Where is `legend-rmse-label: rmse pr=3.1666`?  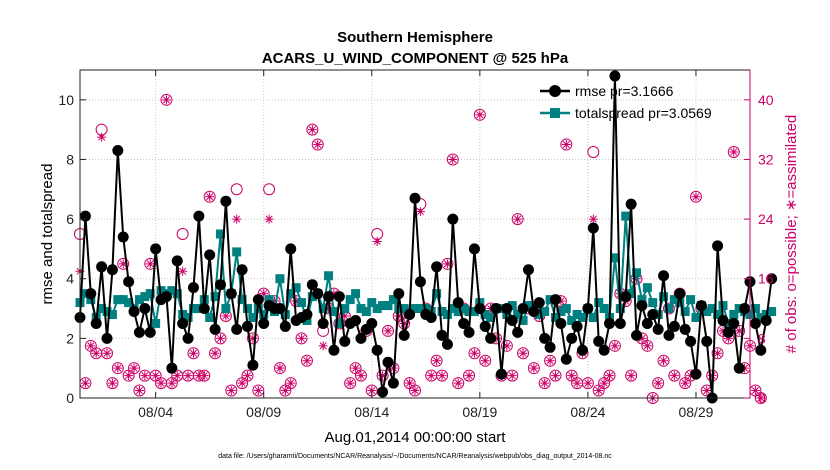
legend-rmse-label: rmse pr=3.1666 is located at coordinates (624, 91).